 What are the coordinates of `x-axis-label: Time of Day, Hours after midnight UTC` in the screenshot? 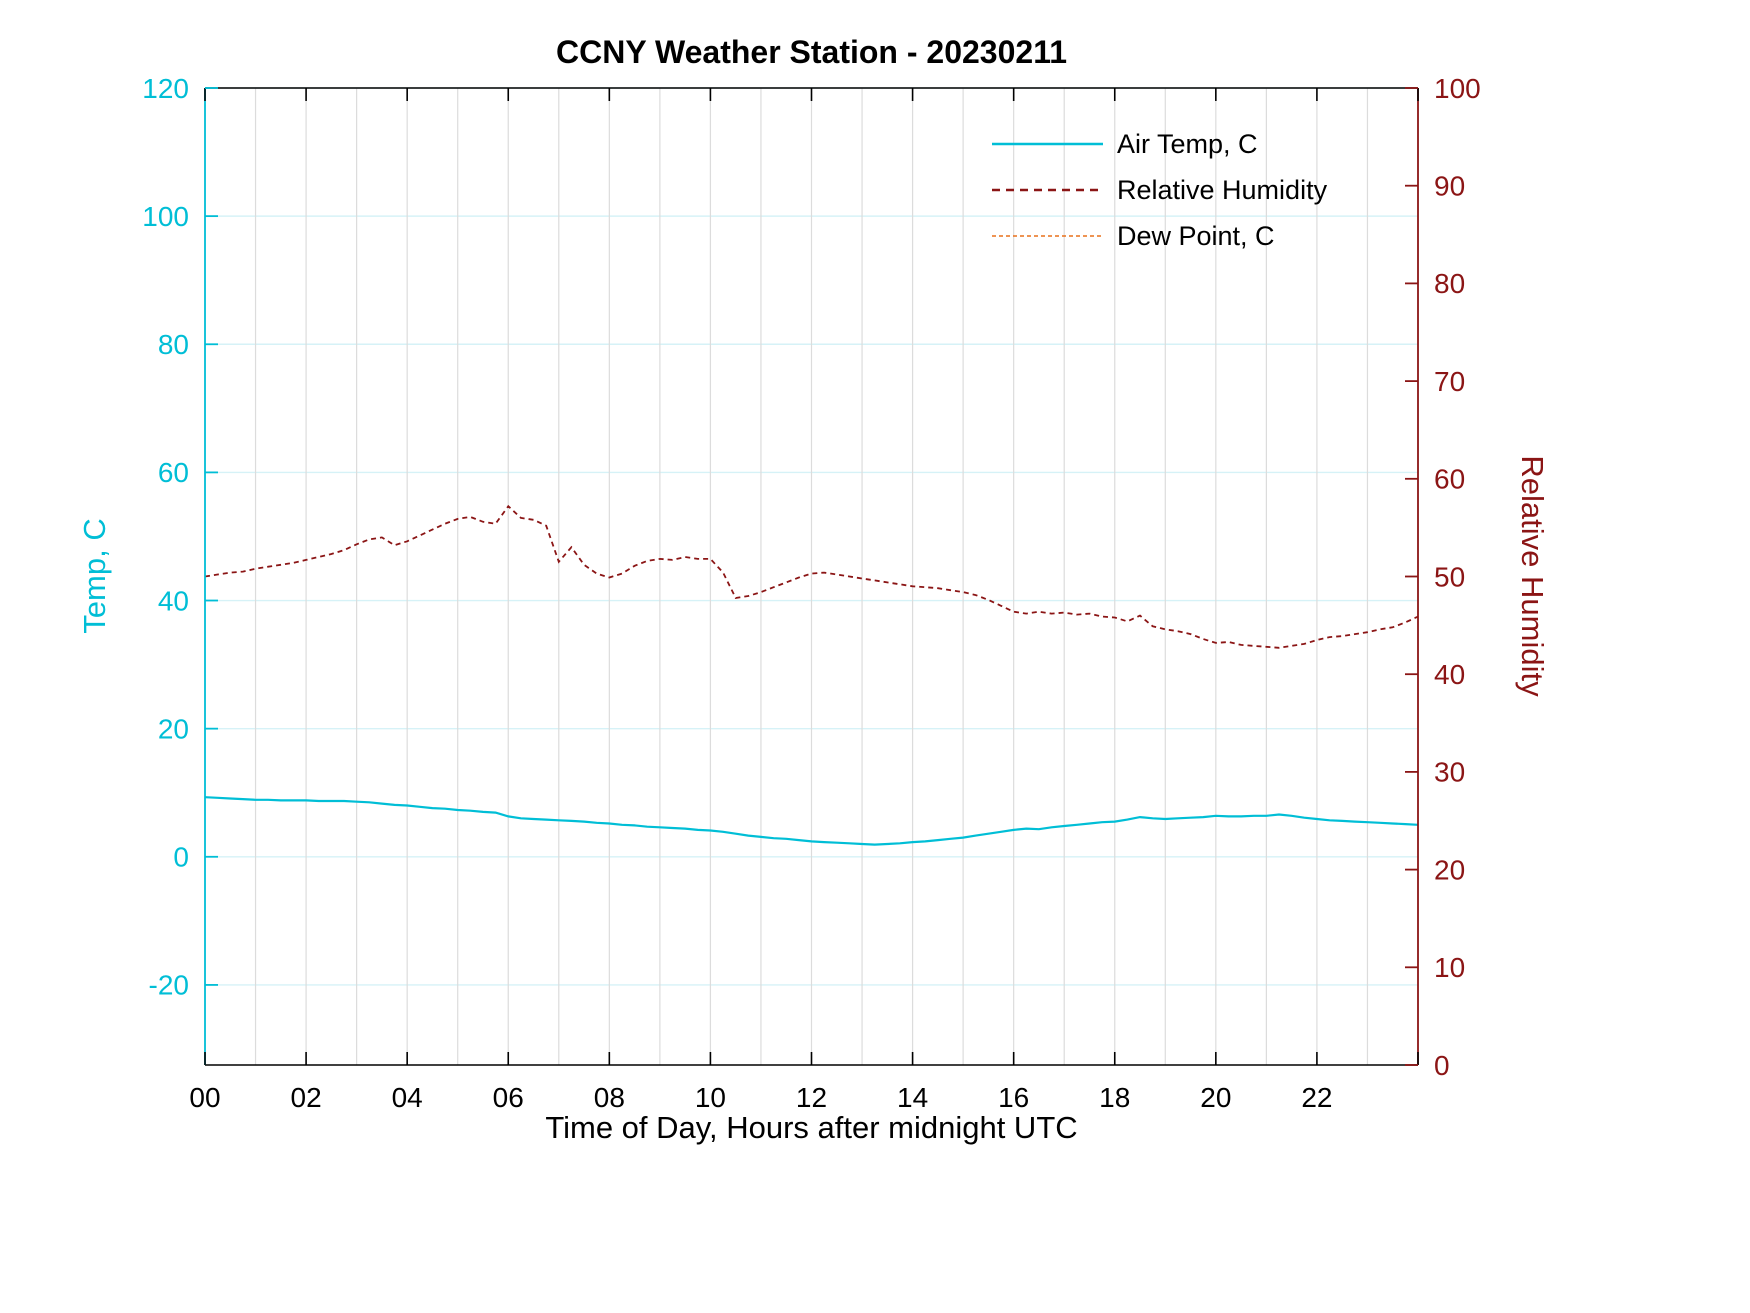 It's located at (811, 1127).